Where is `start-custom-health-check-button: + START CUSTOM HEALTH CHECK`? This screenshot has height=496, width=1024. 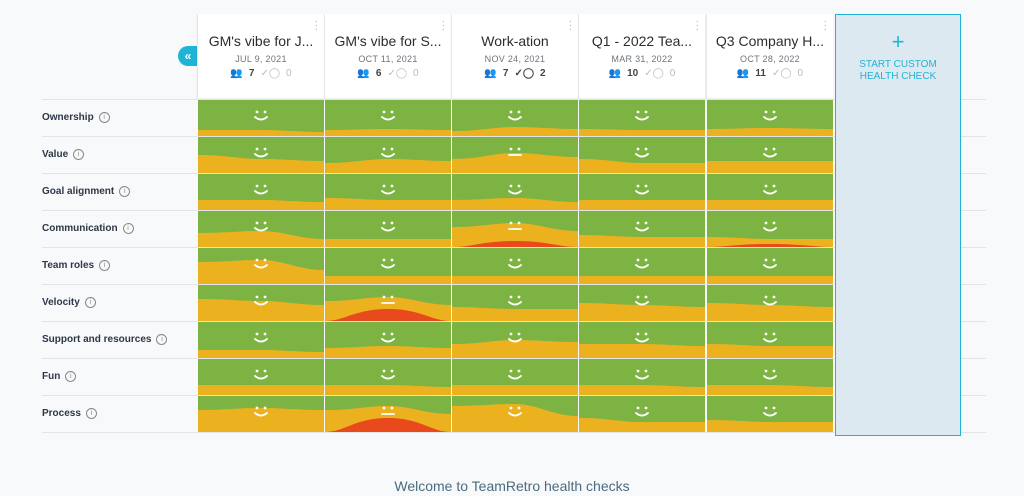
start-custom-health-check-button: + START CUSTOM HEALTH CHECK is located at coordinates (898, 225).